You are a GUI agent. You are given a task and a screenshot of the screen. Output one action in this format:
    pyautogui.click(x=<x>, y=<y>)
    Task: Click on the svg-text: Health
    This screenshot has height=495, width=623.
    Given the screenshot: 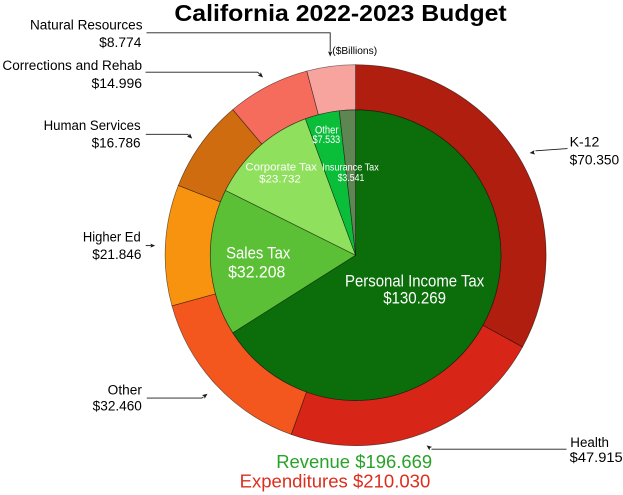 What is the action you would take?
    pyautogui.click(x=589, y=442)
    